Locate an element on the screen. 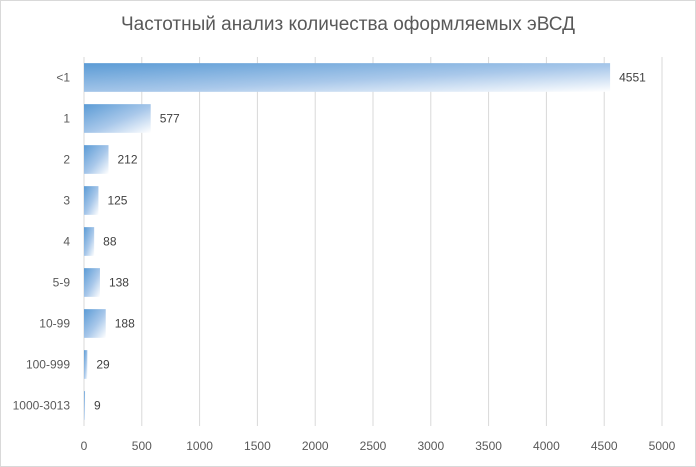  category-label: 3 is located at coordinates (66, 201).